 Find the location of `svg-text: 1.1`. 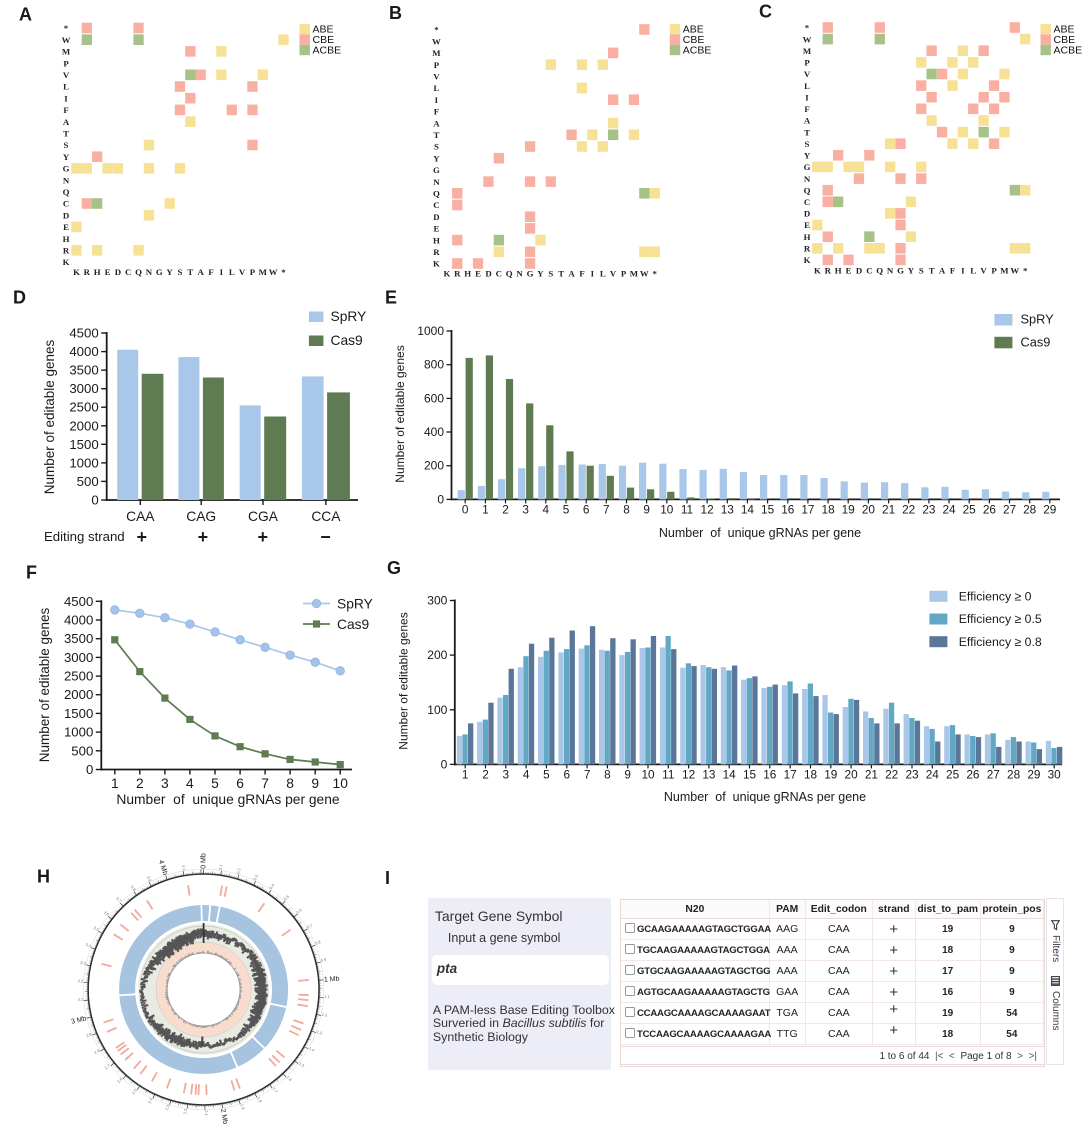

svg-text: 1.1 is located at coordinates (327, 996).